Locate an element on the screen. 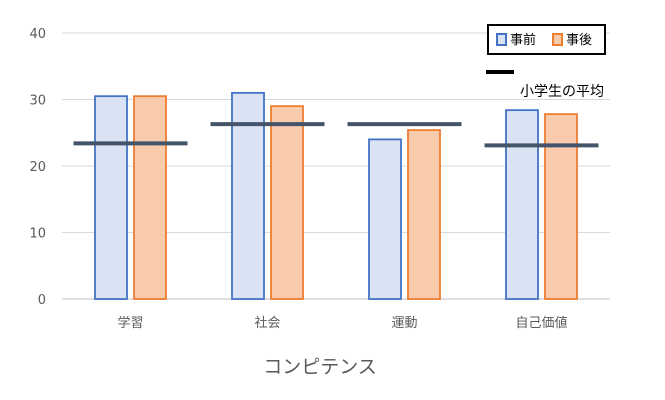 The height and width of the screenshot is (400, 665). x-category-label: 運動 is located at coordinates (404, 323).